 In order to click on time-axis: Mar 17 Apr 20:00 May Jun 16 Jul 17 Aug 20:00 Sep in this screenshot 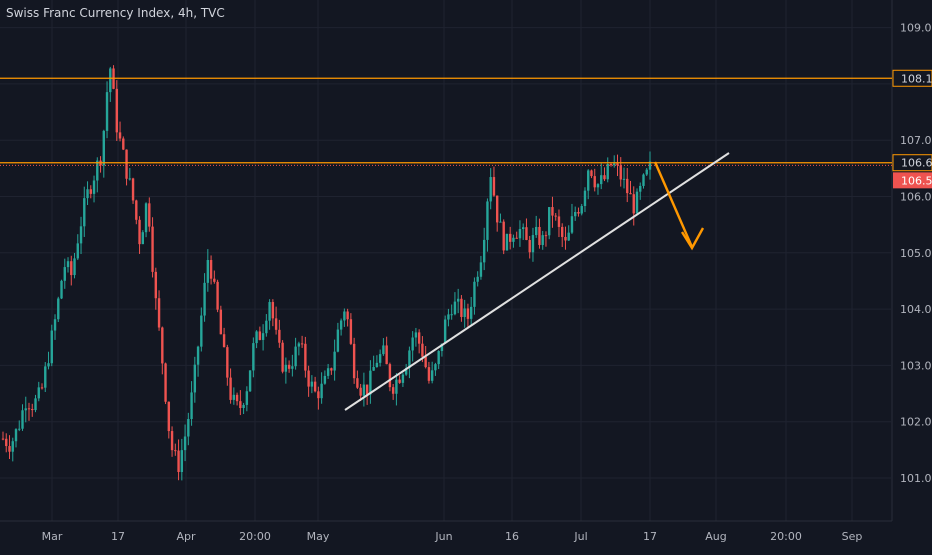, I will do `click(452, 536)`.